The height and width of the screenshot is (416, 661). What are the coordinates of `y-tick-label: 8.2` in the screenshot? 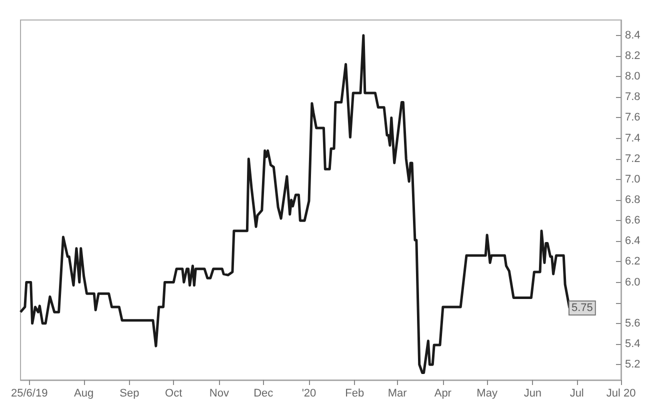 It's located at (632, 56).